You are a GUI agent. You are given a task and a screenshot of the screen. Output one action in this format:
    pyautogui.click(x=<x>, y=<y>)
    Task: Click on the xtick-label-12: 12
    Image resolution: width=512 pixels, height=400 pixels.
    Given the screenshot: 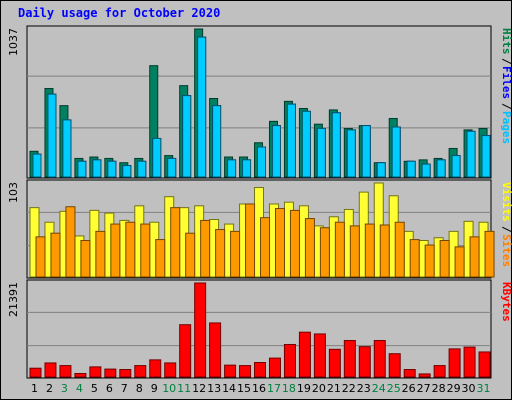 What is the action you would take?
    pyautogui.click(x=199, y=388)
    